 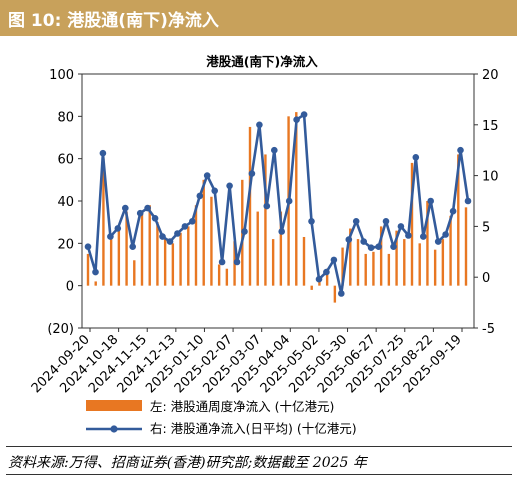 What do you see at coordinates (259, 446) in the screenshot?
I see `footer-rule-top` at bounding box center [259, 446].